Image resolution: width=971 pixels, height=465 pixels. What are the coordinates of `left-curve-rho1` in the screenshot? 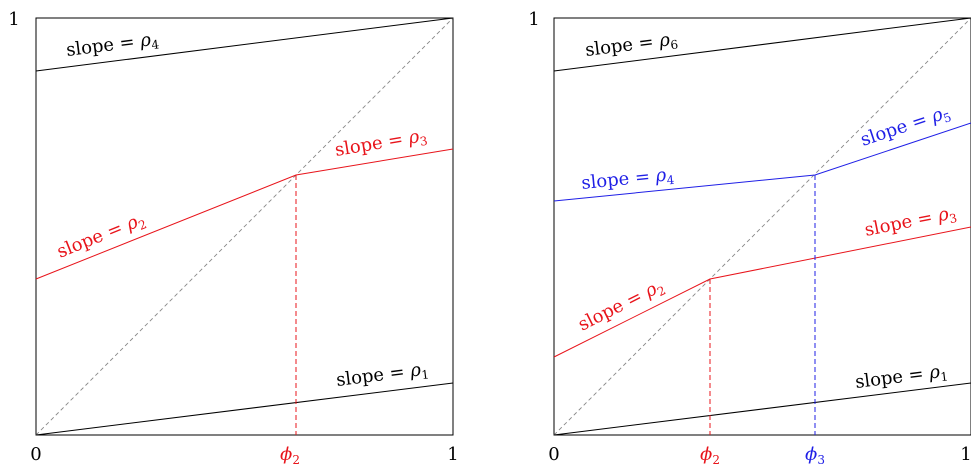 It's located at (244, 409).